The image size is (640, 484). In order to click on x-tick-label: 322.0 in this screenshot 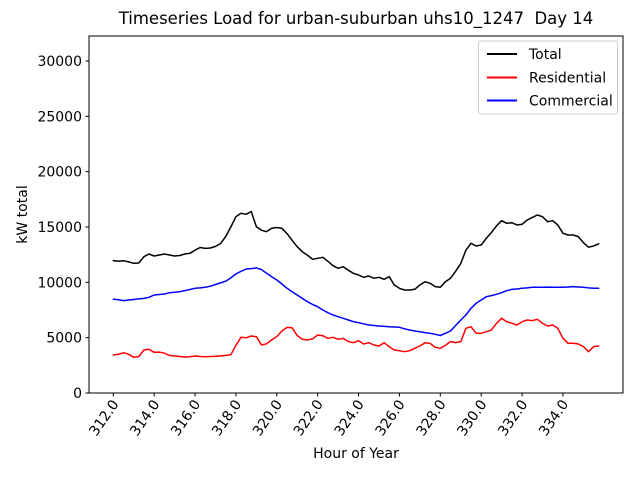, I will do `click(309, 418)`.